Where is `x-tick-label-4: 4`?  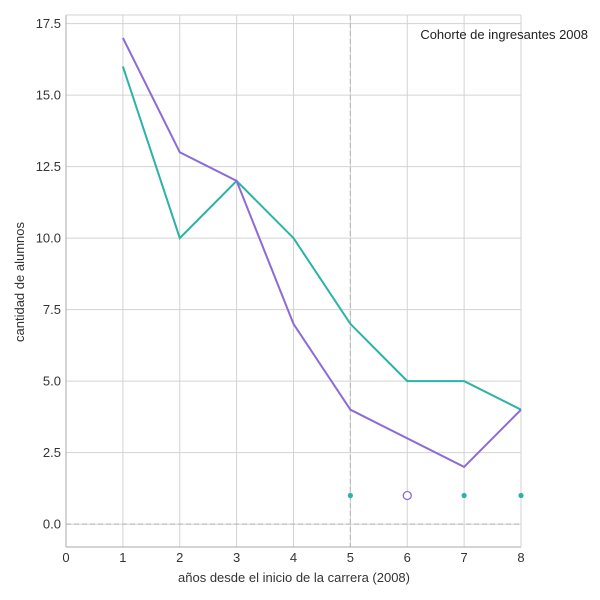
x-tick-label-4: 4 is located at coordinates (293, 557).